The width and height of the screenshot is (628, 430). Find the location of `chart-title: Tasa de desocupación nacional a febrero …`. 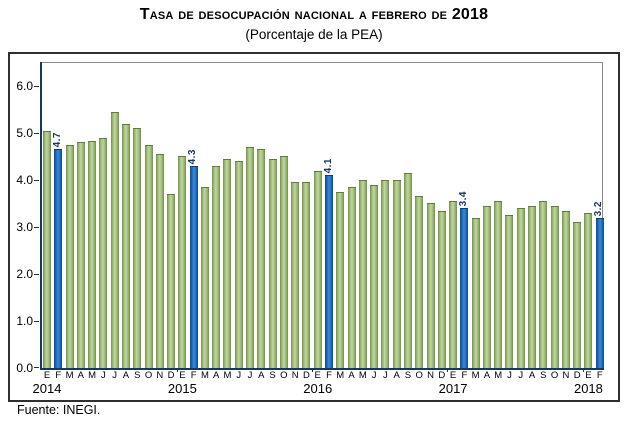

chart-title: Tasa de desocupación nacional a febrero … is located at coordinates (314, 14).